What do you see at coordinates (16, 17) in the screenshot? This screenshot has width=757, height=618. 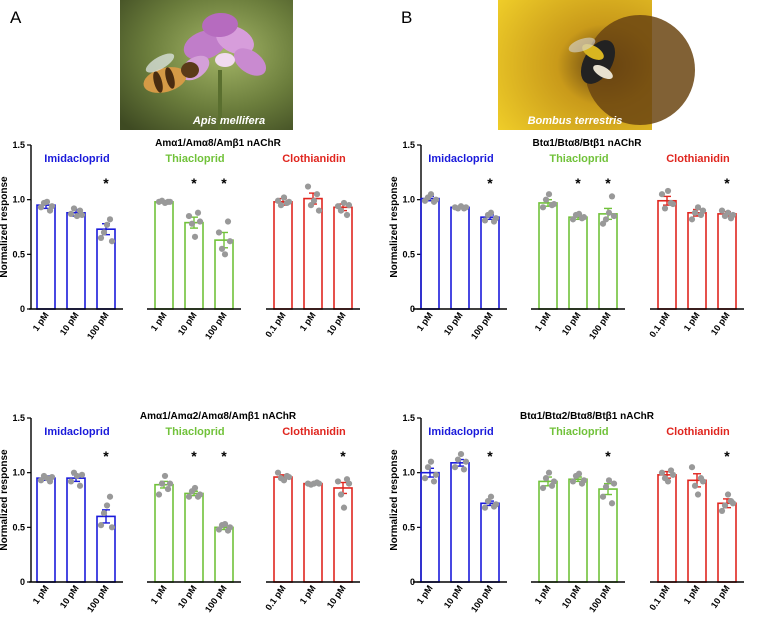 I see `panel-letter-a: A` at bounding box center [16, 17].